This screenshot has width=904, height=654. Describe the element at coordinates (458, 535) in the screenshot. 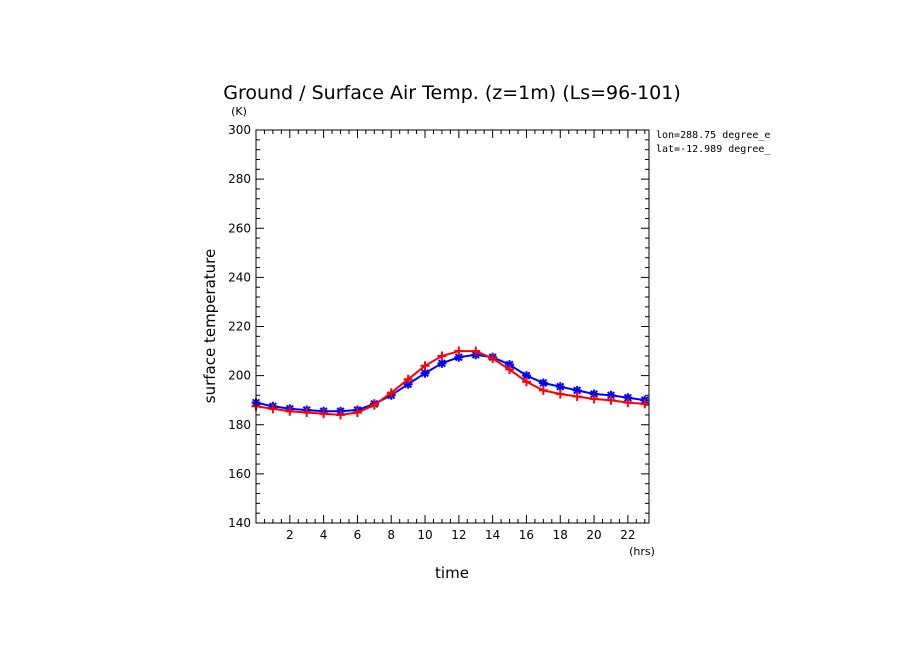

I see `x-tick-label: 12` at that location.